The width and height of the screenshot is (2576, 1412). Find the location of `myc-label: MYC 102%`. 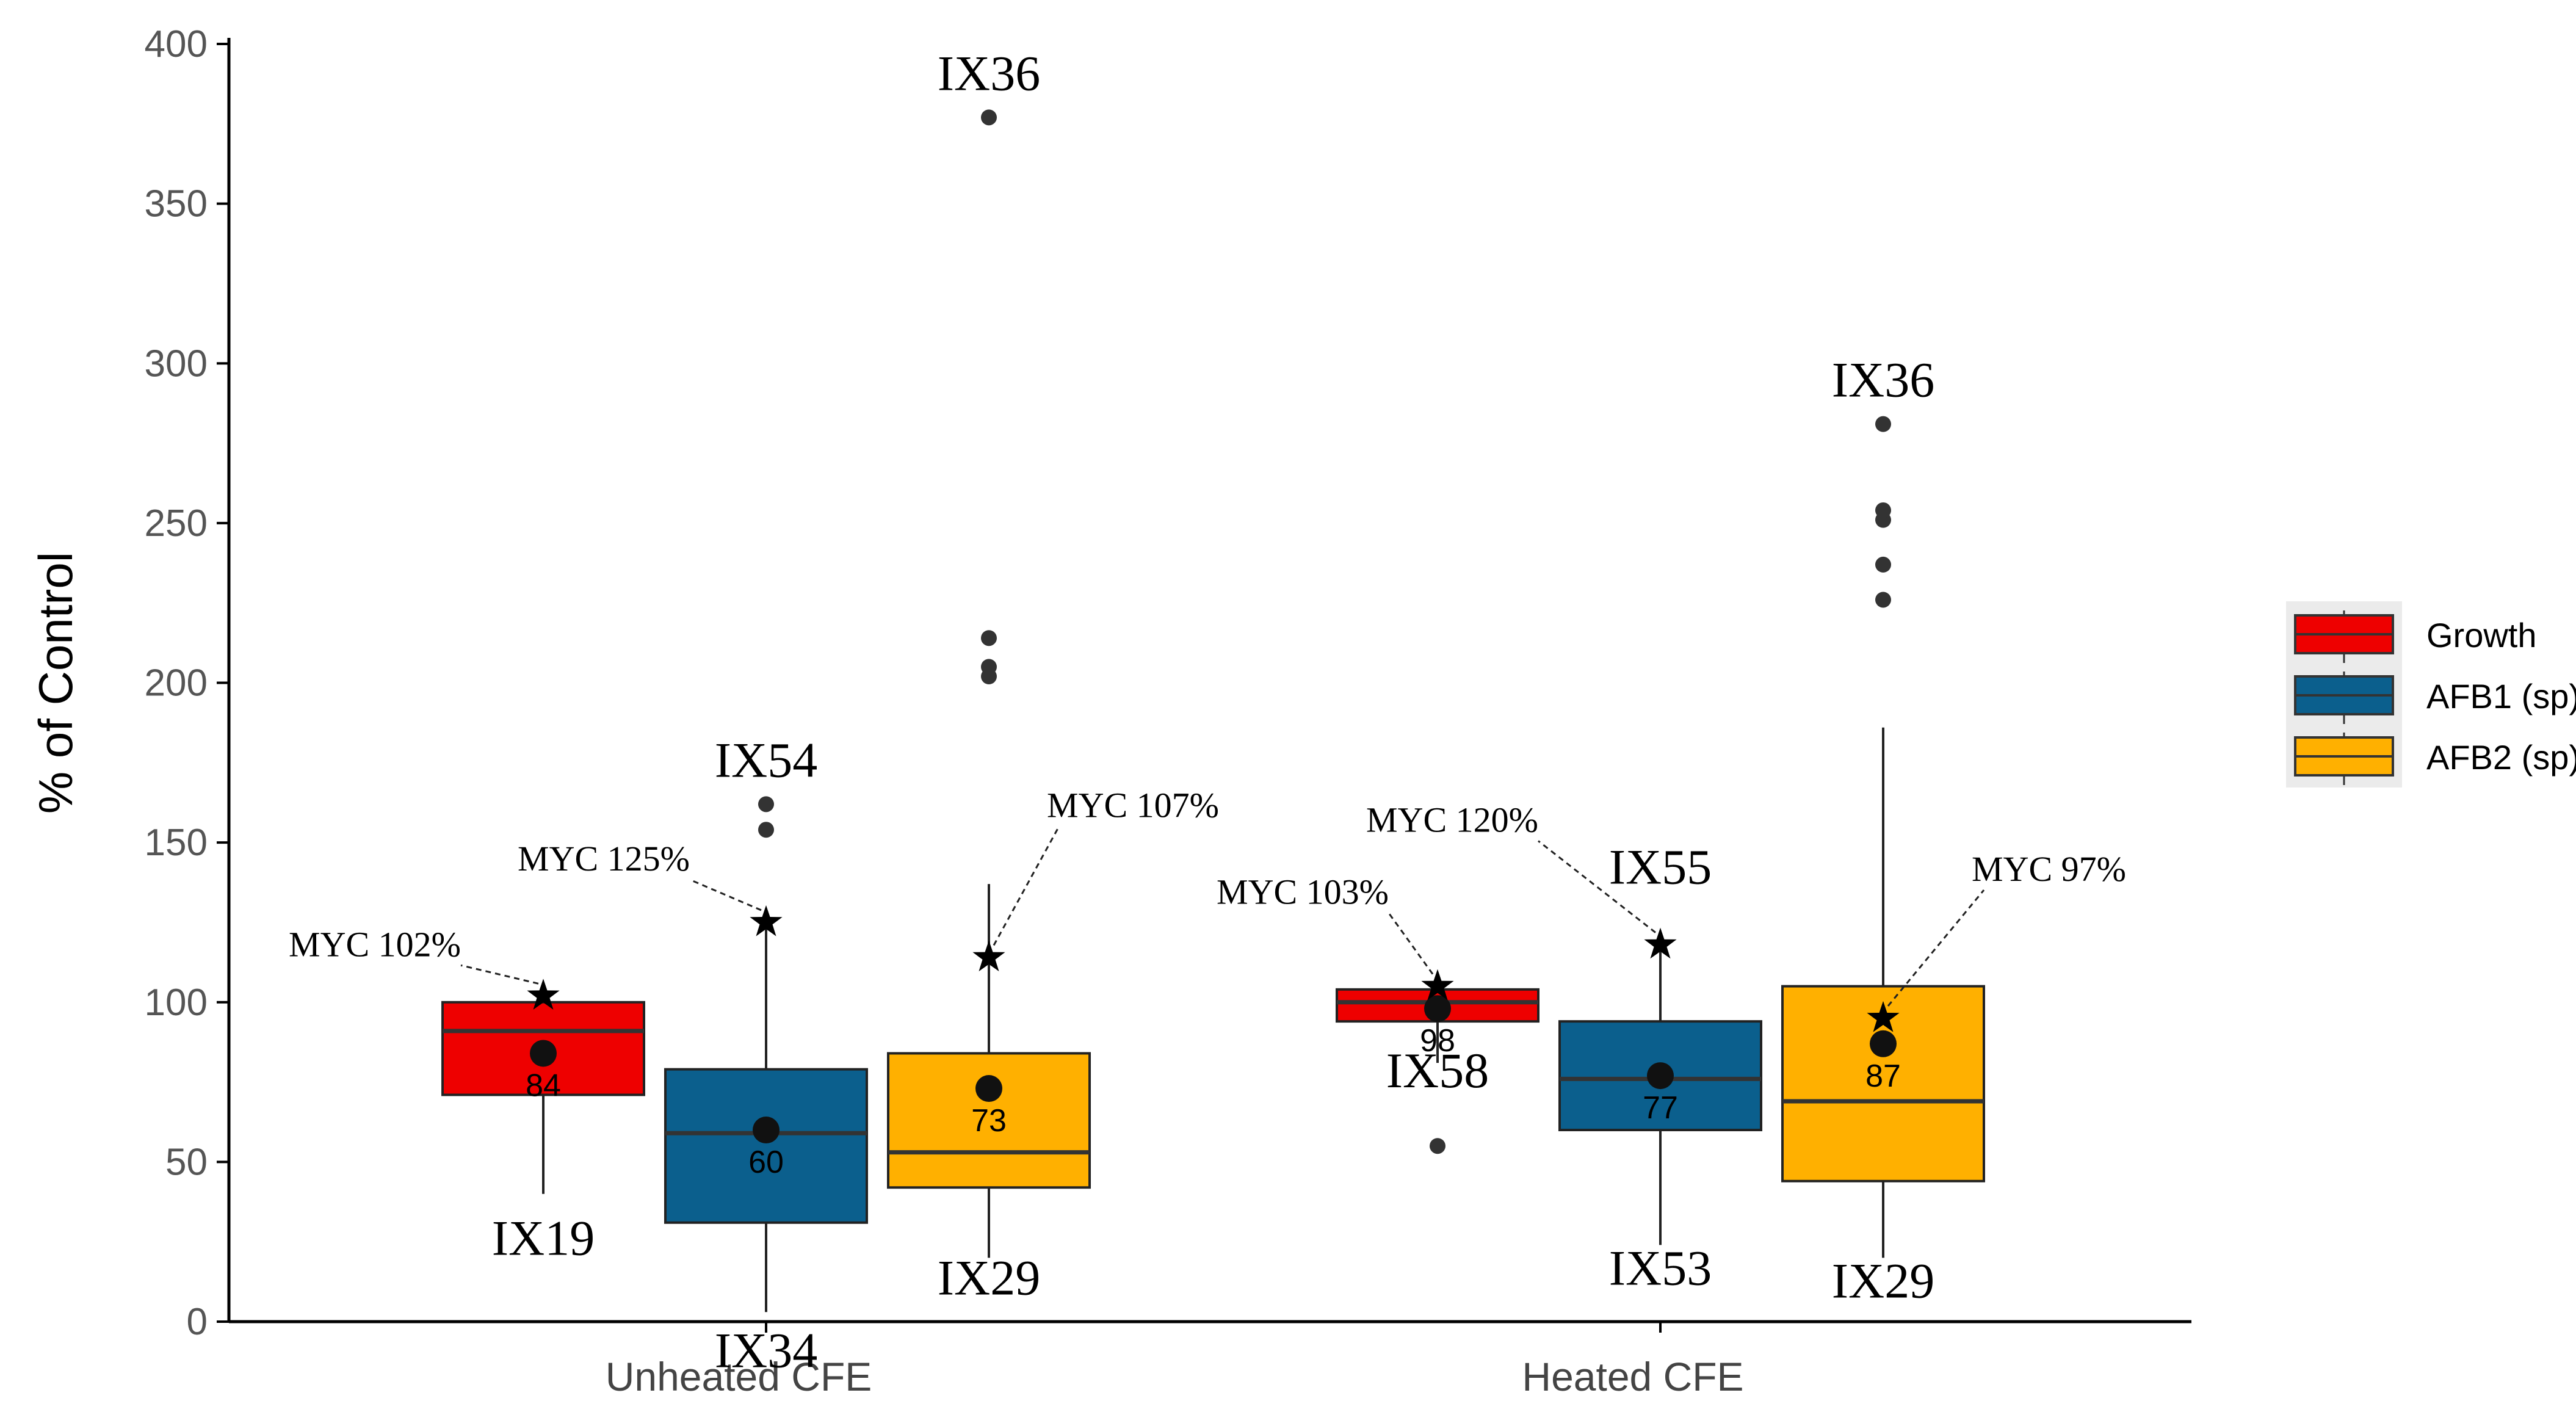

myc-label: MYC 102% is located at coordinates (375, 944).